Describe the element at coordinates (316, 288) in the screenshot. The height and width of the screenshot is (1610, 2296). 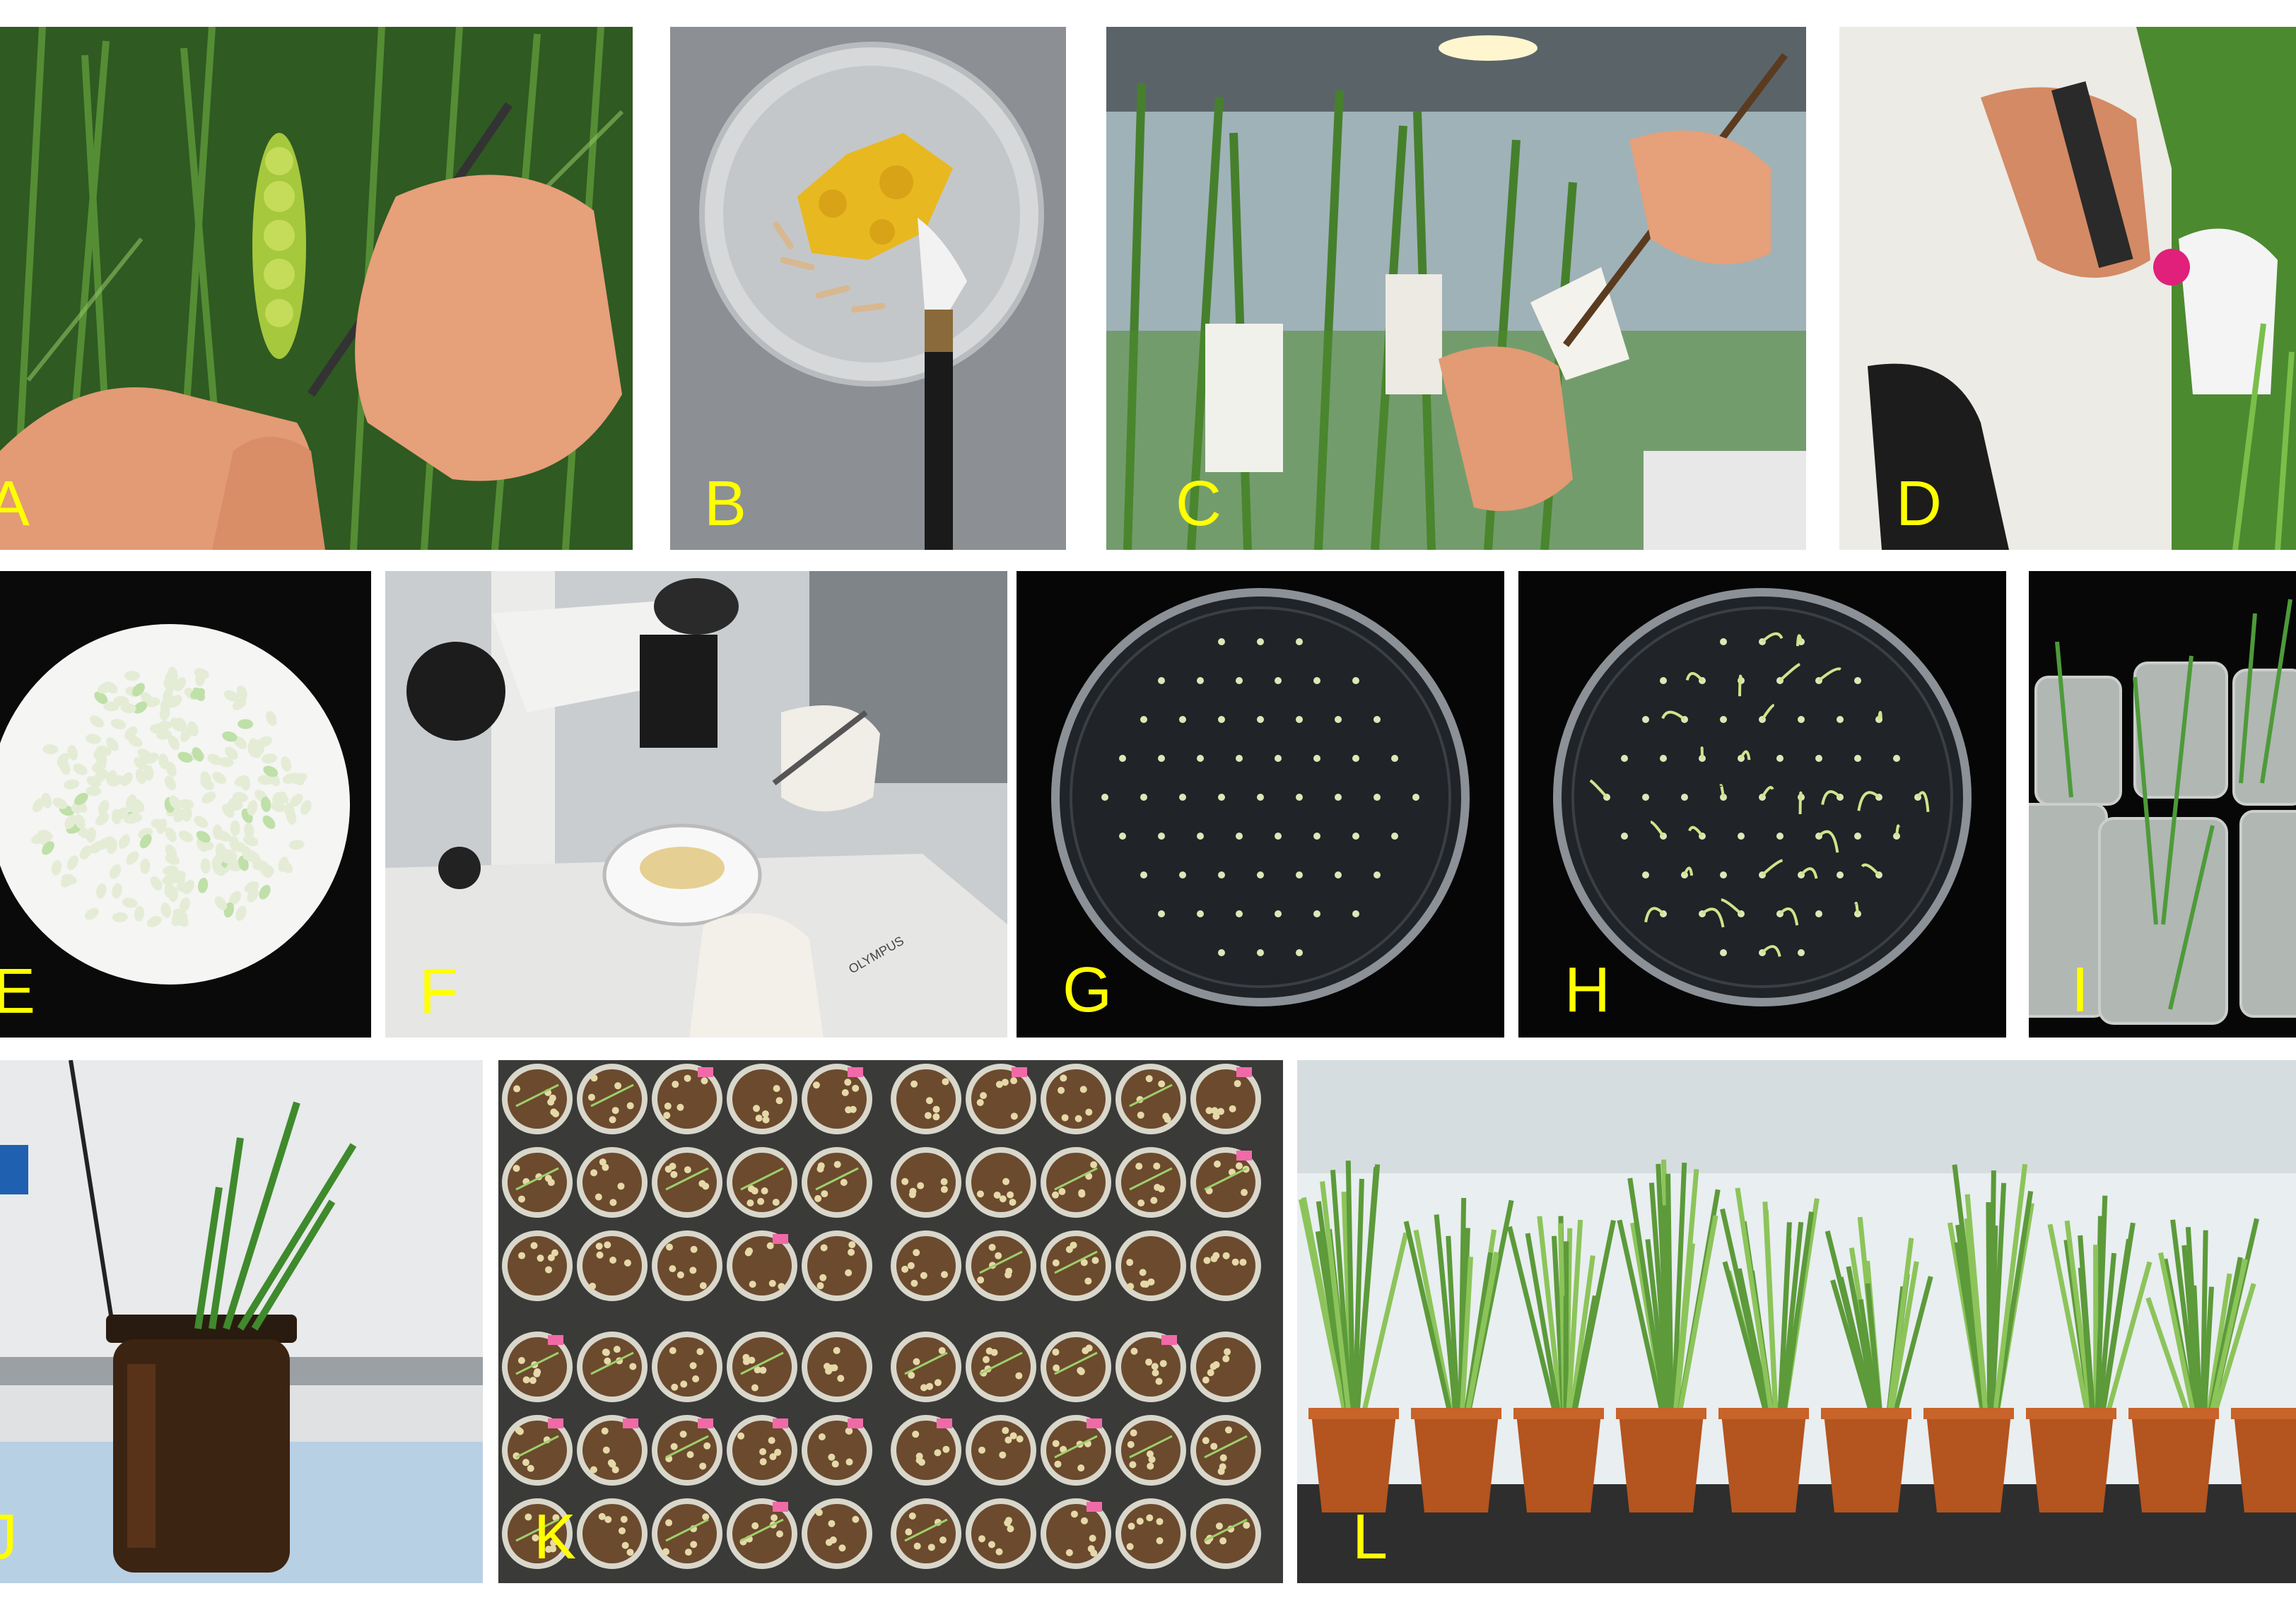
I see `panel-a-emasculation-photo: A` at that location.